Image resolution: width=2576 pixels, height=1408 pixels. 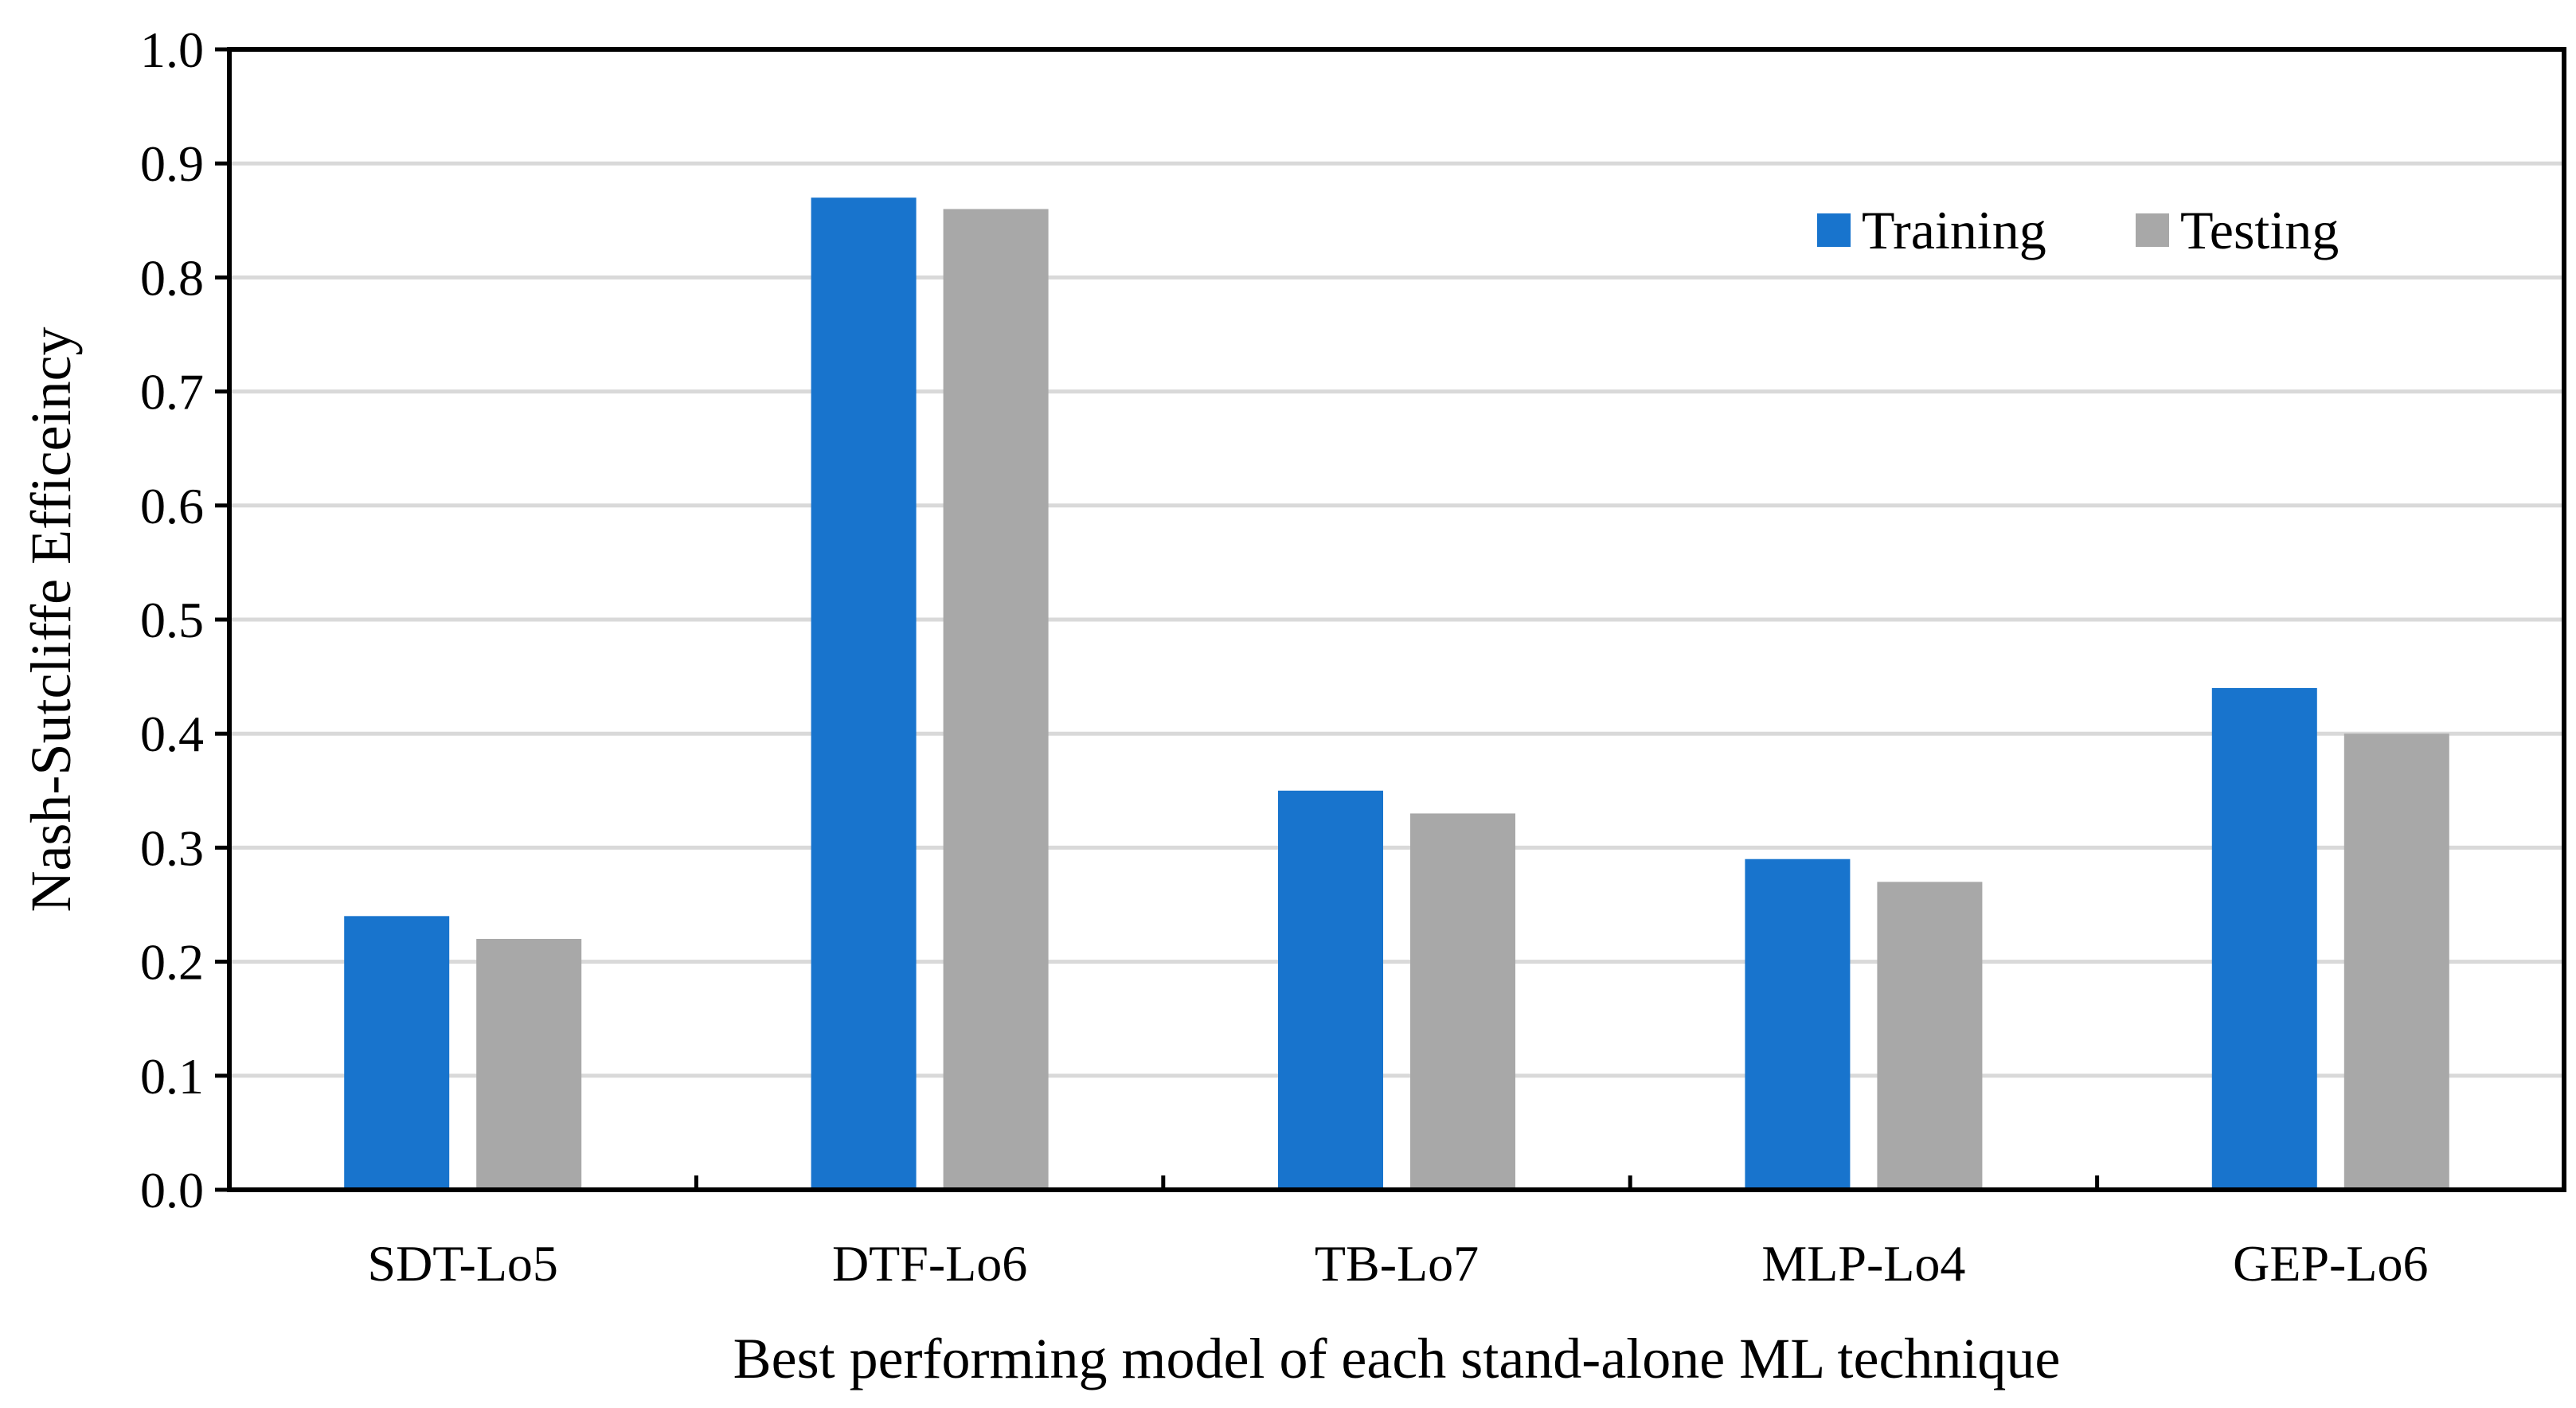 What do you see at coordinates (929, 1263) in the screenshot?
I see `x-category-label: DTF-Lo6` at bounding box center [929, 1263].